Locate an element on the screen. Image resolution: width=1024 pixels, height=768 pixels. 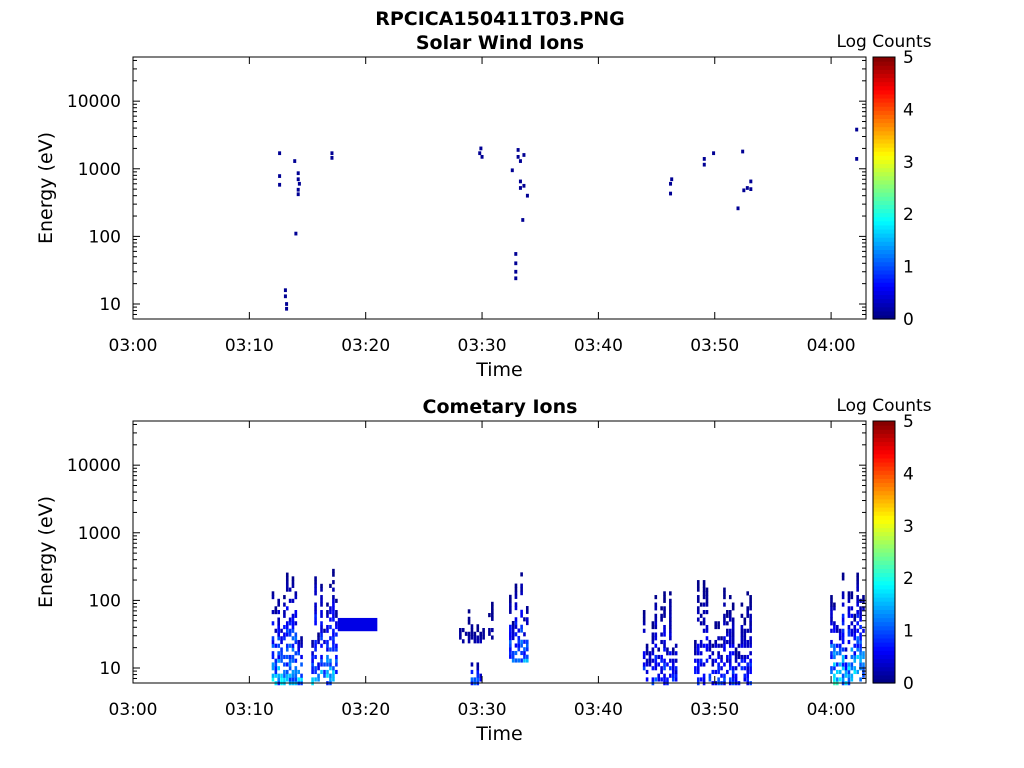
y-tick-label: 10000 is located at coordinates (94, 102).